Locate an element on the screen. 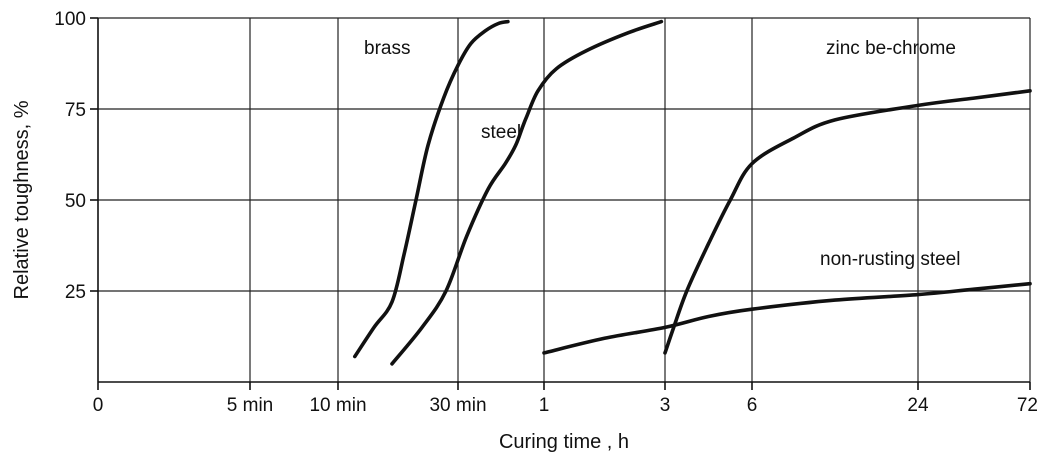 The height and width of the screenshot is (455, 1041). x-tick-label-5: 3 is located at coordinates (665, 405).